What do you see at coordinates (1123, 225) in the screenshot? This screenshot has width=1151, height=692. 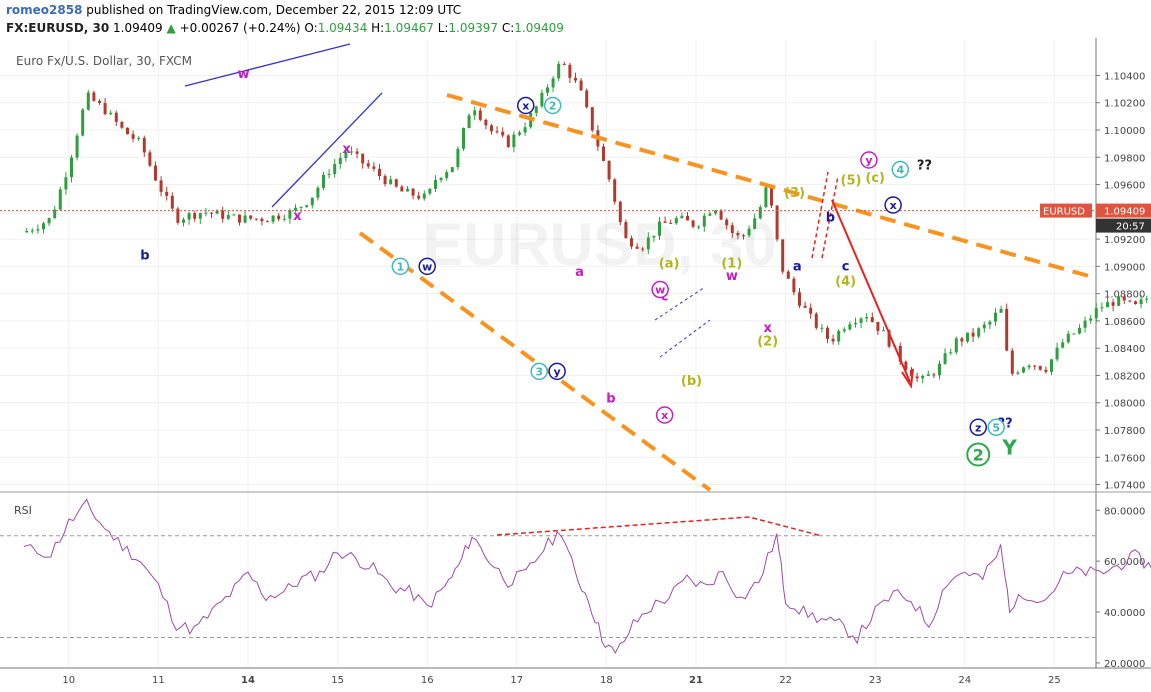 I see `countdown-badge` at bounding box center [1123, 225].